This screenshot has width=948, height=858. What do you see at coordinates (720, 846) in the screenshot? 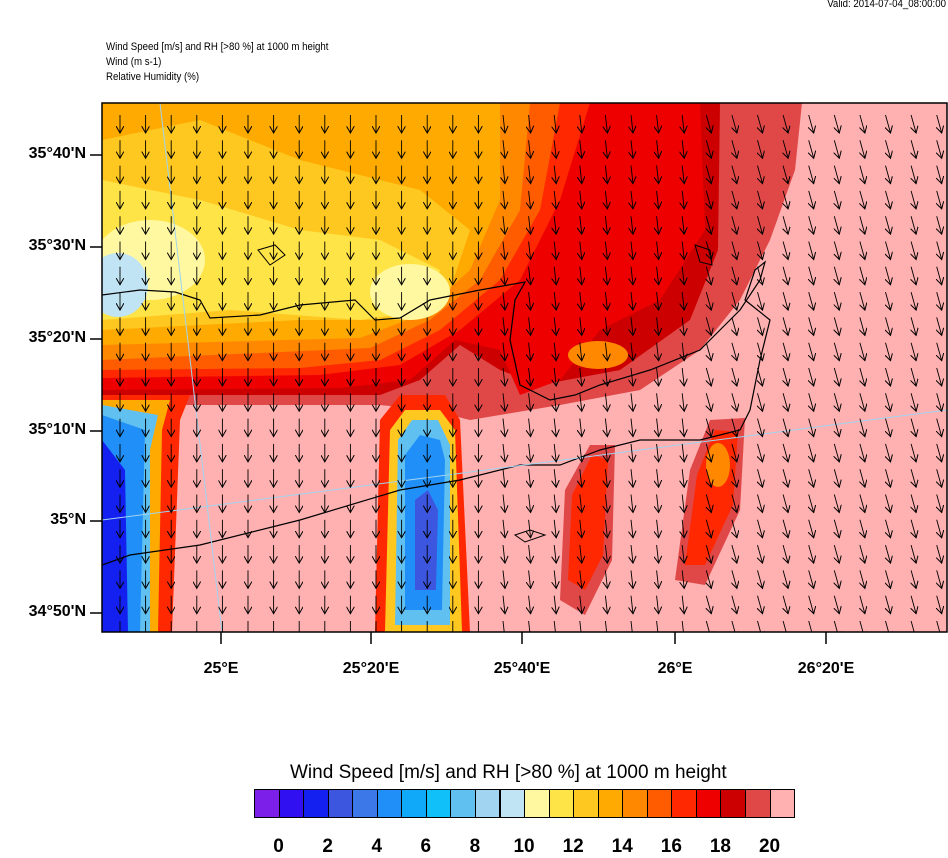
I see `colorbar-label: 18` at bounding box center [720, 846].